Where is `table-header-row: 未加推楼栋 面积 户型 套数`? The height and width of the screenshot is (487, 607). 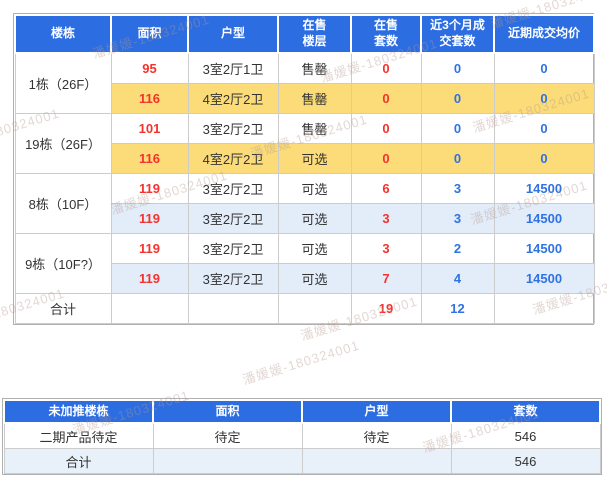
table-header-row: 未加推楼栋 面积 户型 套数 is located at coordinates (302, 411).